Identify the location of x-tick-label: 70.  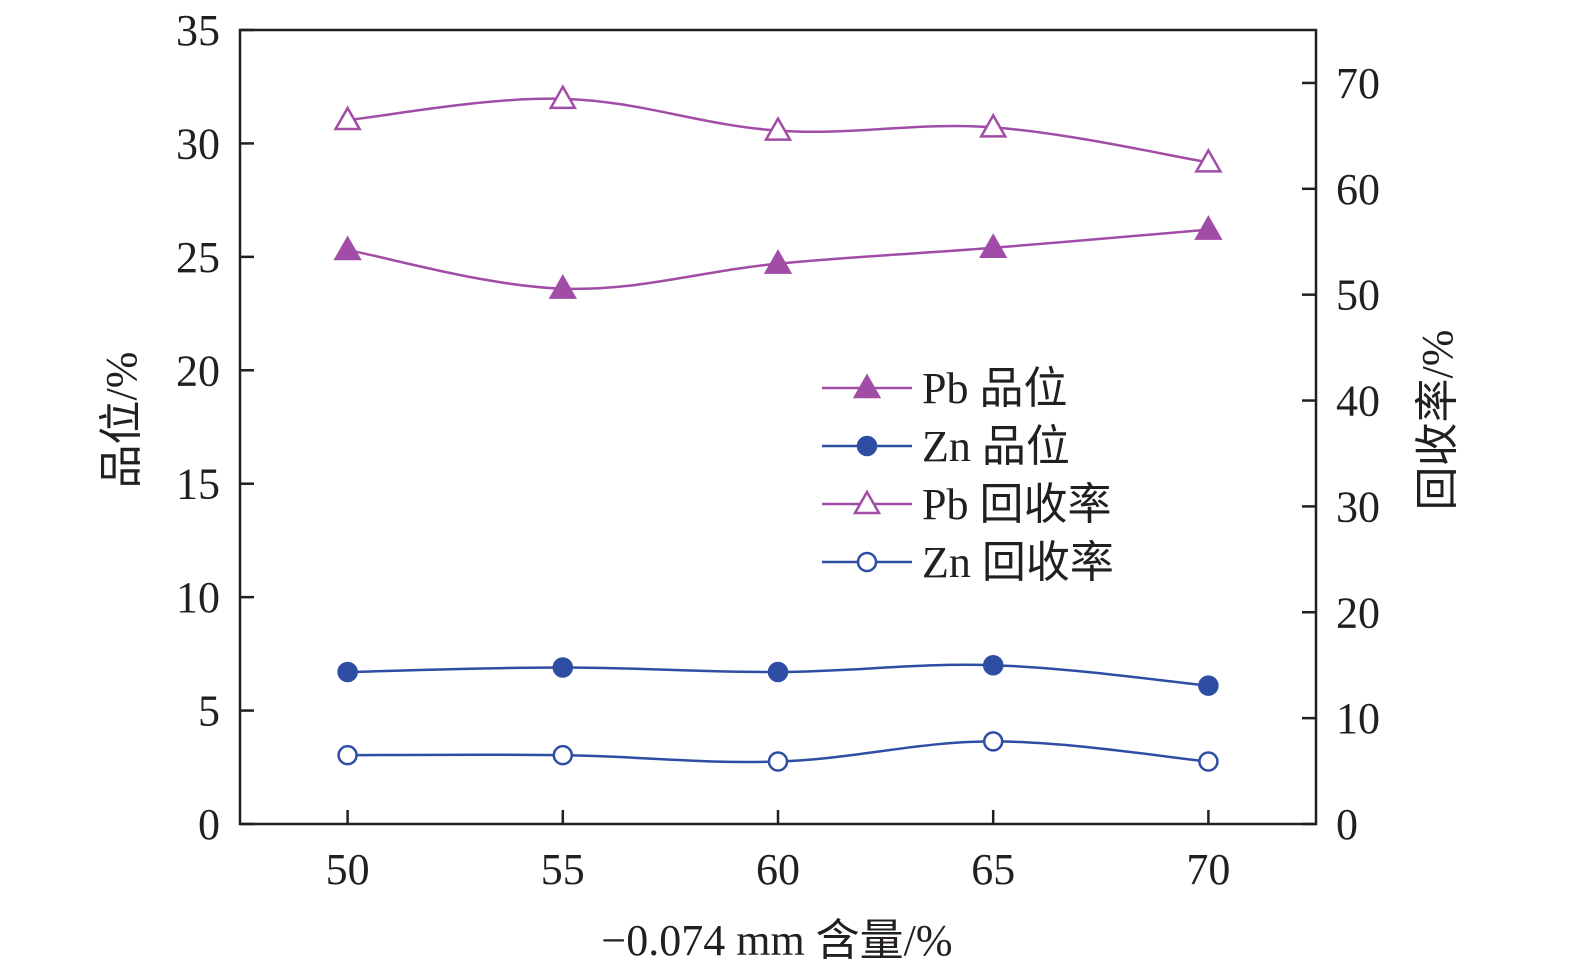
(1208, 869).